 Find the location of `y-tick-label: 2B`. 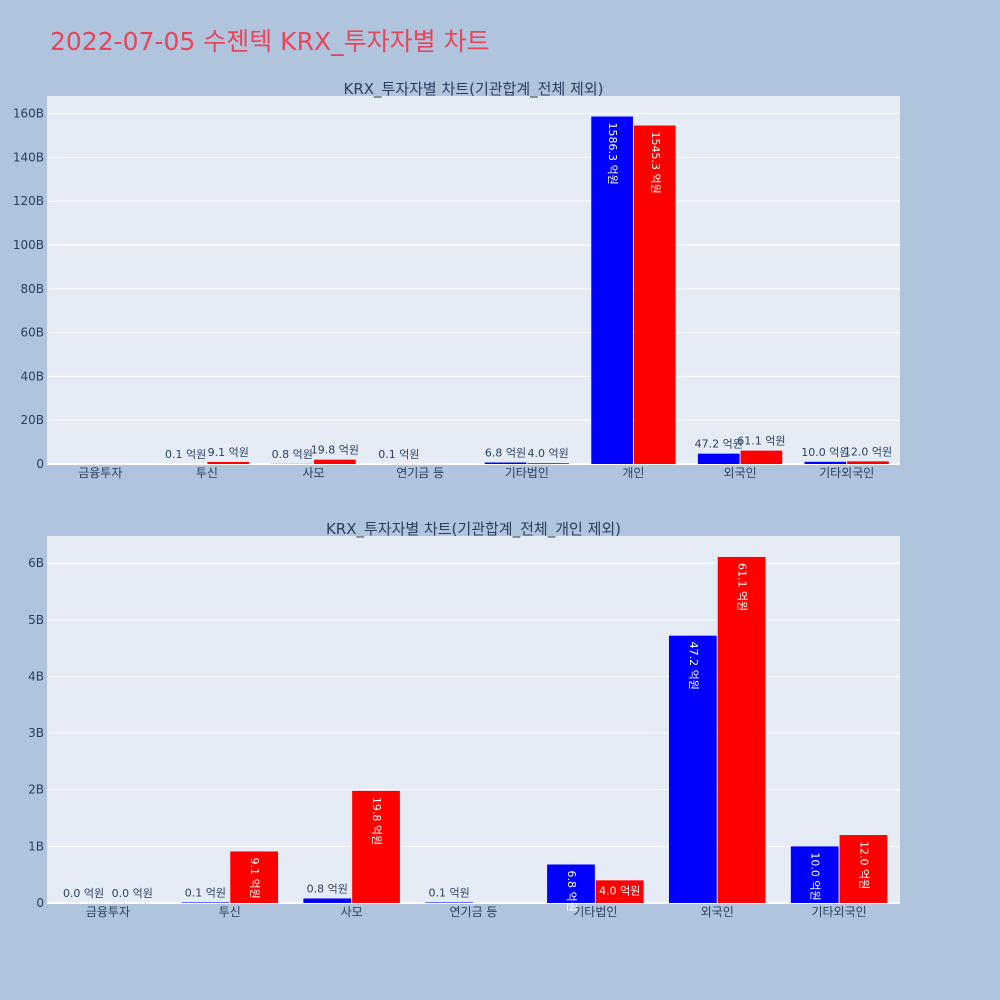

y-tick-label: 2B is located at coordinates (36, 790).